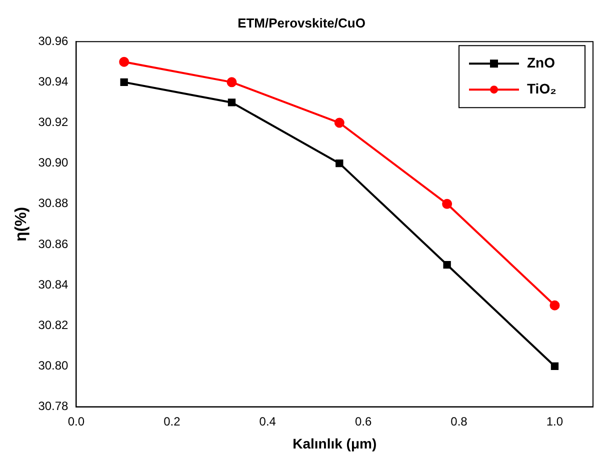 The height and width of the screenshot is (465, 607). I want to click on y-tick-label: 30.84, so click(53, 284).